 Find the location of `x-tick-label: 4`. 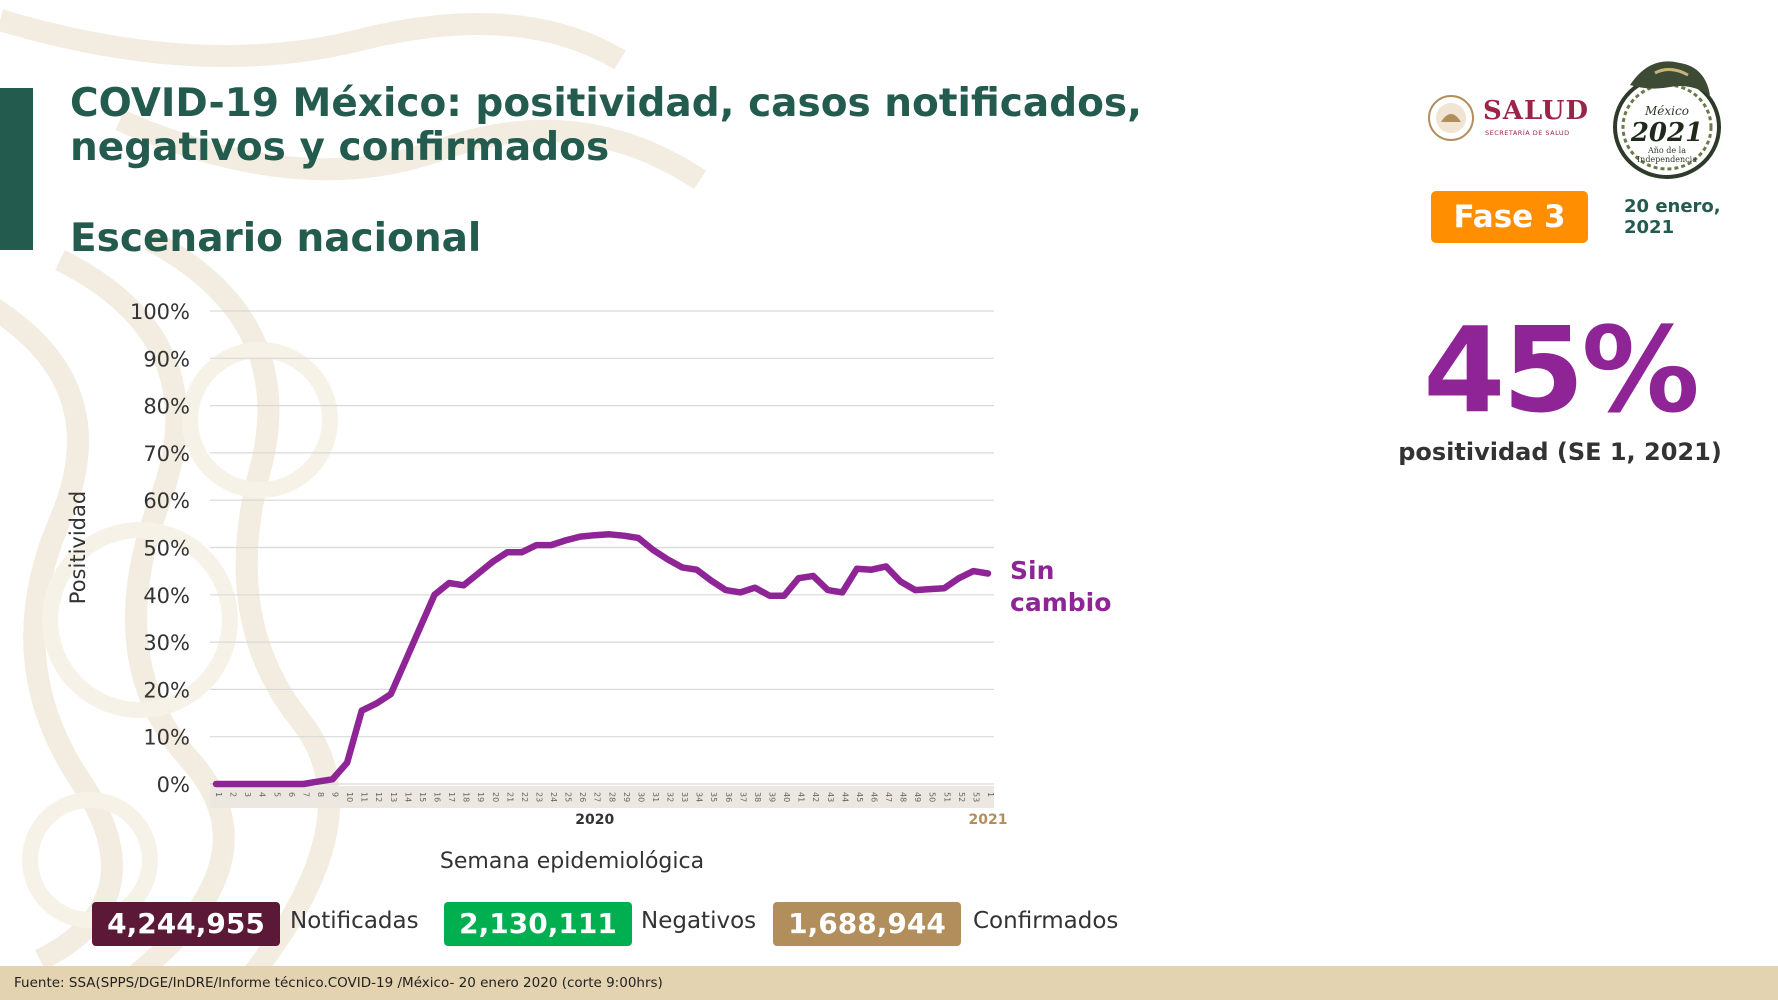

x-tick-label: 4 is located at coordinates (262, 794).